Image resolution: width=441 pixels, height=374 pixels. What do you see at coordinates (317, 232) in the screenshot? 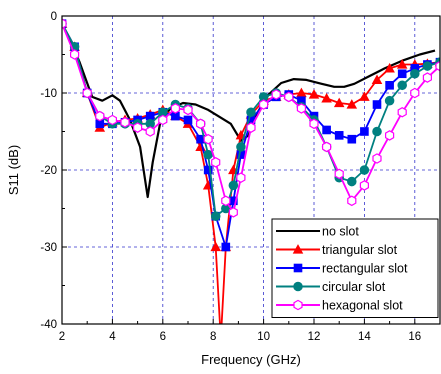
I see `legend-item-no-slot: no slot` at bounding box center [317, 232].